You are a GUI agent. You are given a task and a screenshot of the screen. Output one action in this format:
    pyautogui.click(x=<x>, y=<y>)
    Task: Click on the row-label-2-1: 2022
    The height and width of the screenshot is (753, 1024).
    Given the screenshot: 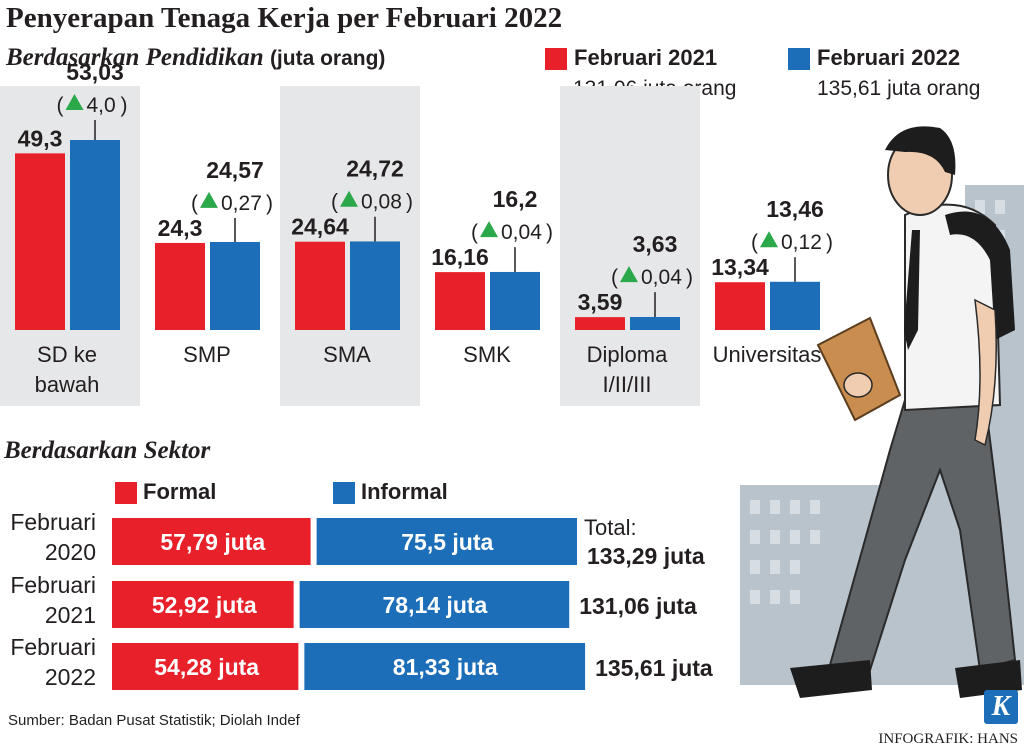 What is the action you would take?
    pyautogui.click(x=70, y=677)
    